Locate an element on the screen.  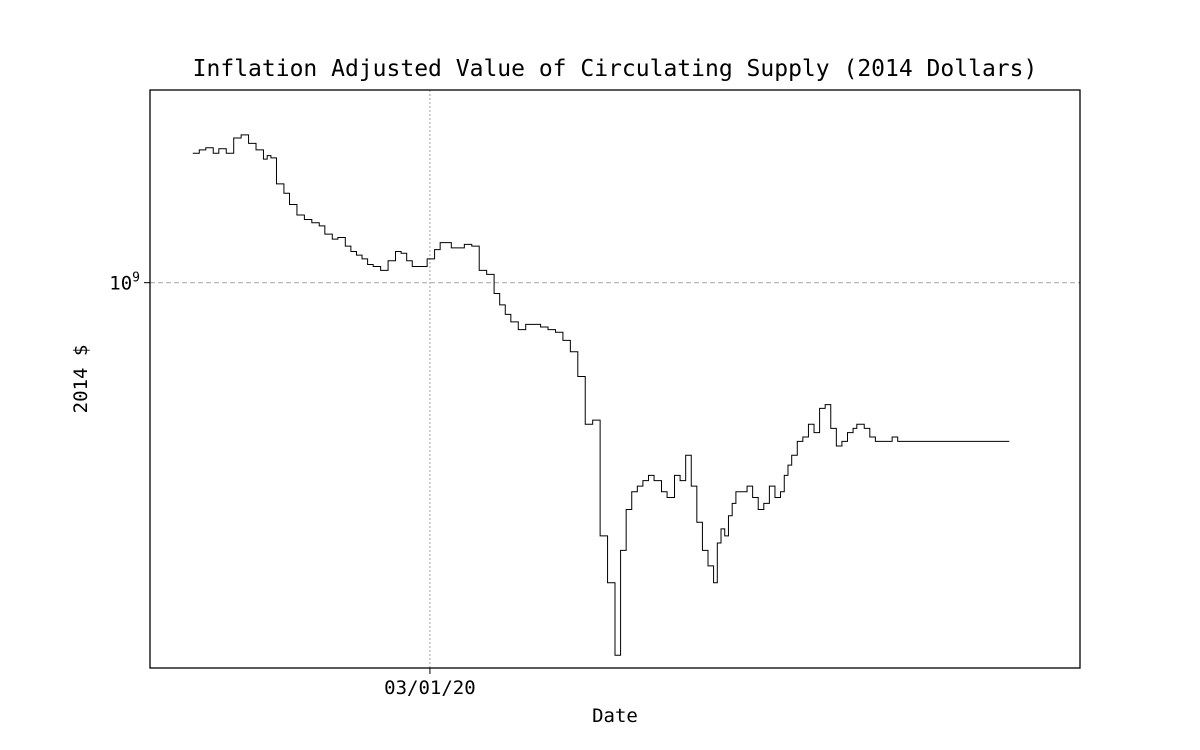
x-tick-label-0: 03/01/20 is located at coordinates (430, 688).